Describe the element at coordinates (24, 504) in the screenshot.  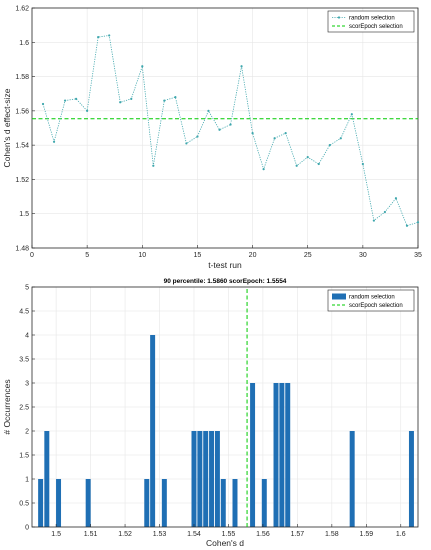
I see `y-tick-label: 0.5` at that location.